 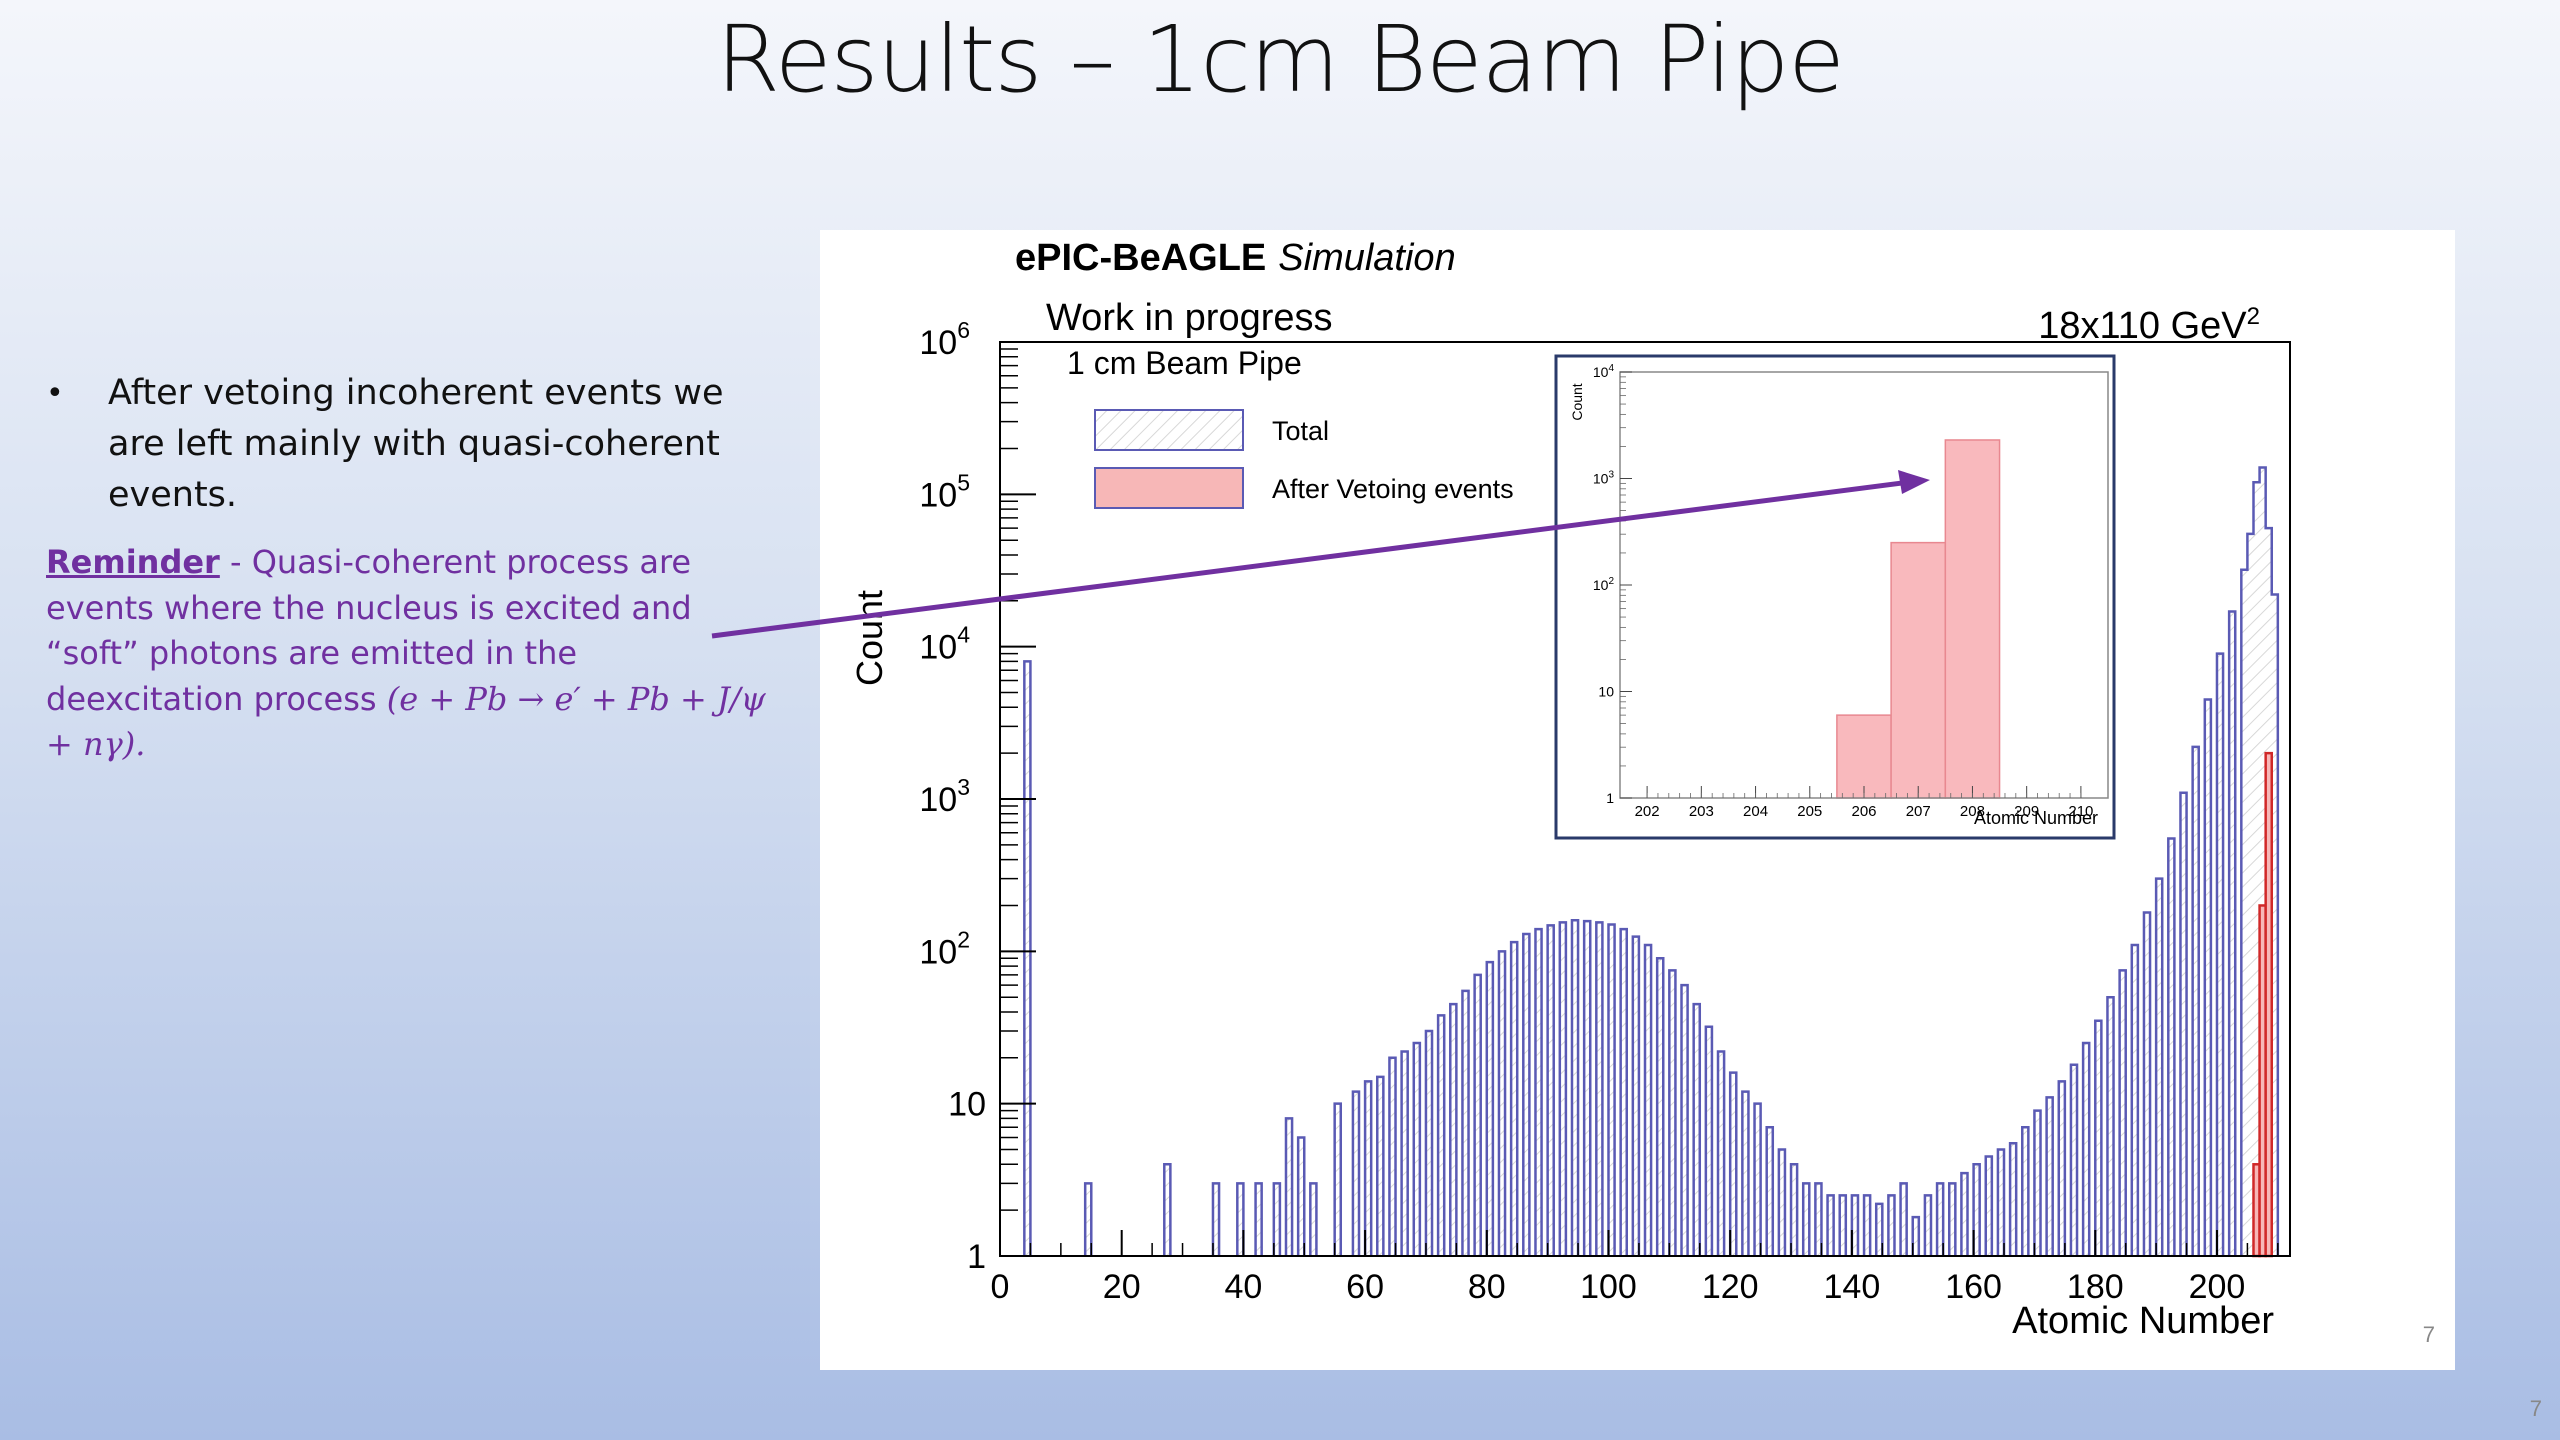 What do you see at coordinates (133, 562) in the screenshot?
I see `reminder-label: Reminder` at bounding box center [133, 562].